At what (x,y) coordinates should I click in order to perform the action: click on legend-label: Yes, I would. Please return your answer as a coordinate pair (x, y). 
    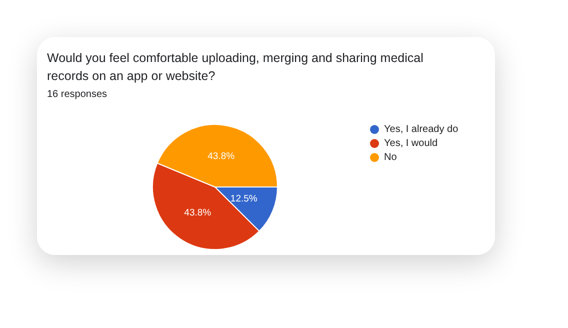
    Looking at the image, I should click on (411, 143).